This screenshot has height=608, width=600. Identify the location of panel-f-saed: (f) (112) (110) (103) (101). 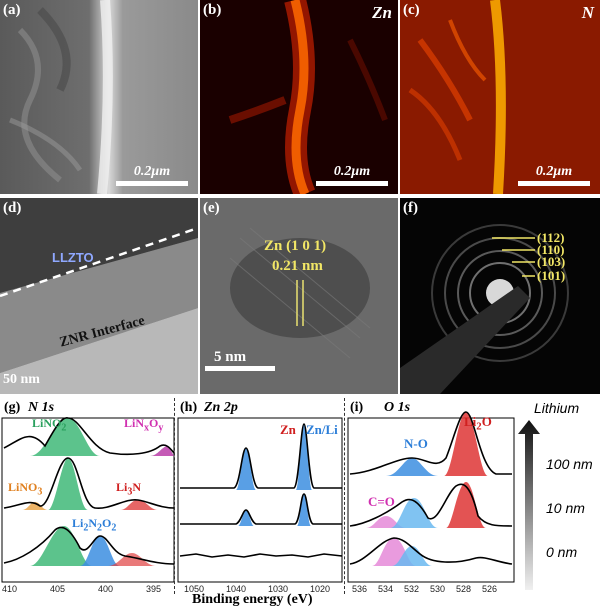
(500, 296).